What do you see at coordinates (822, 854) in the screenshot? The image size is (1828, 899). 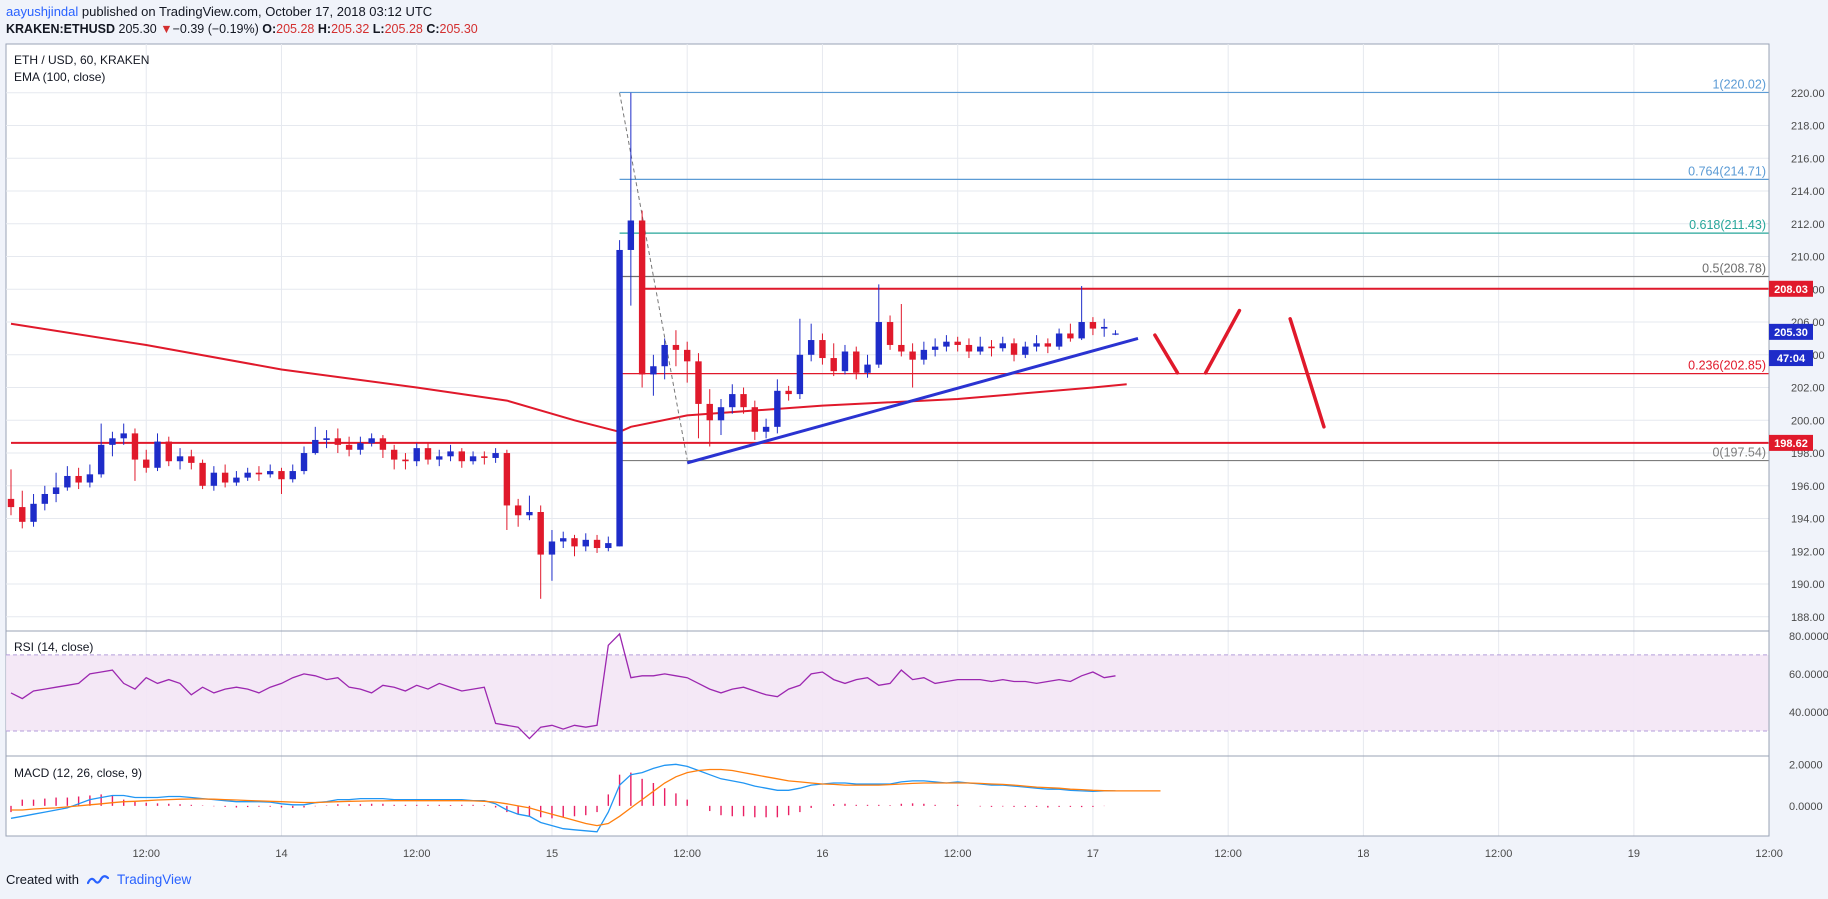 I see `x-tick-label: 16` at bounding box center [822, 854].